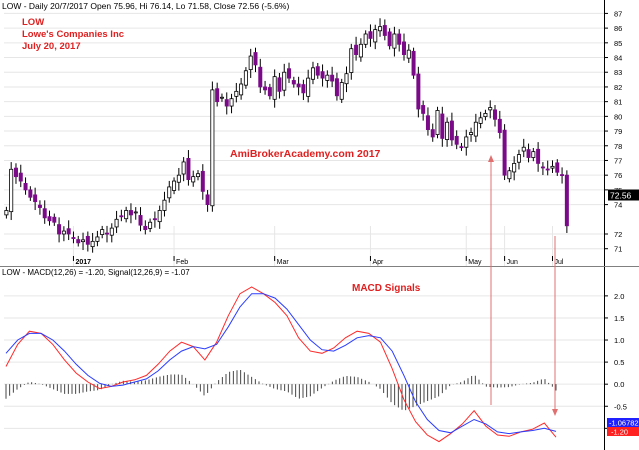  I want to click on price-tick-label: 86, so click(618, 28).